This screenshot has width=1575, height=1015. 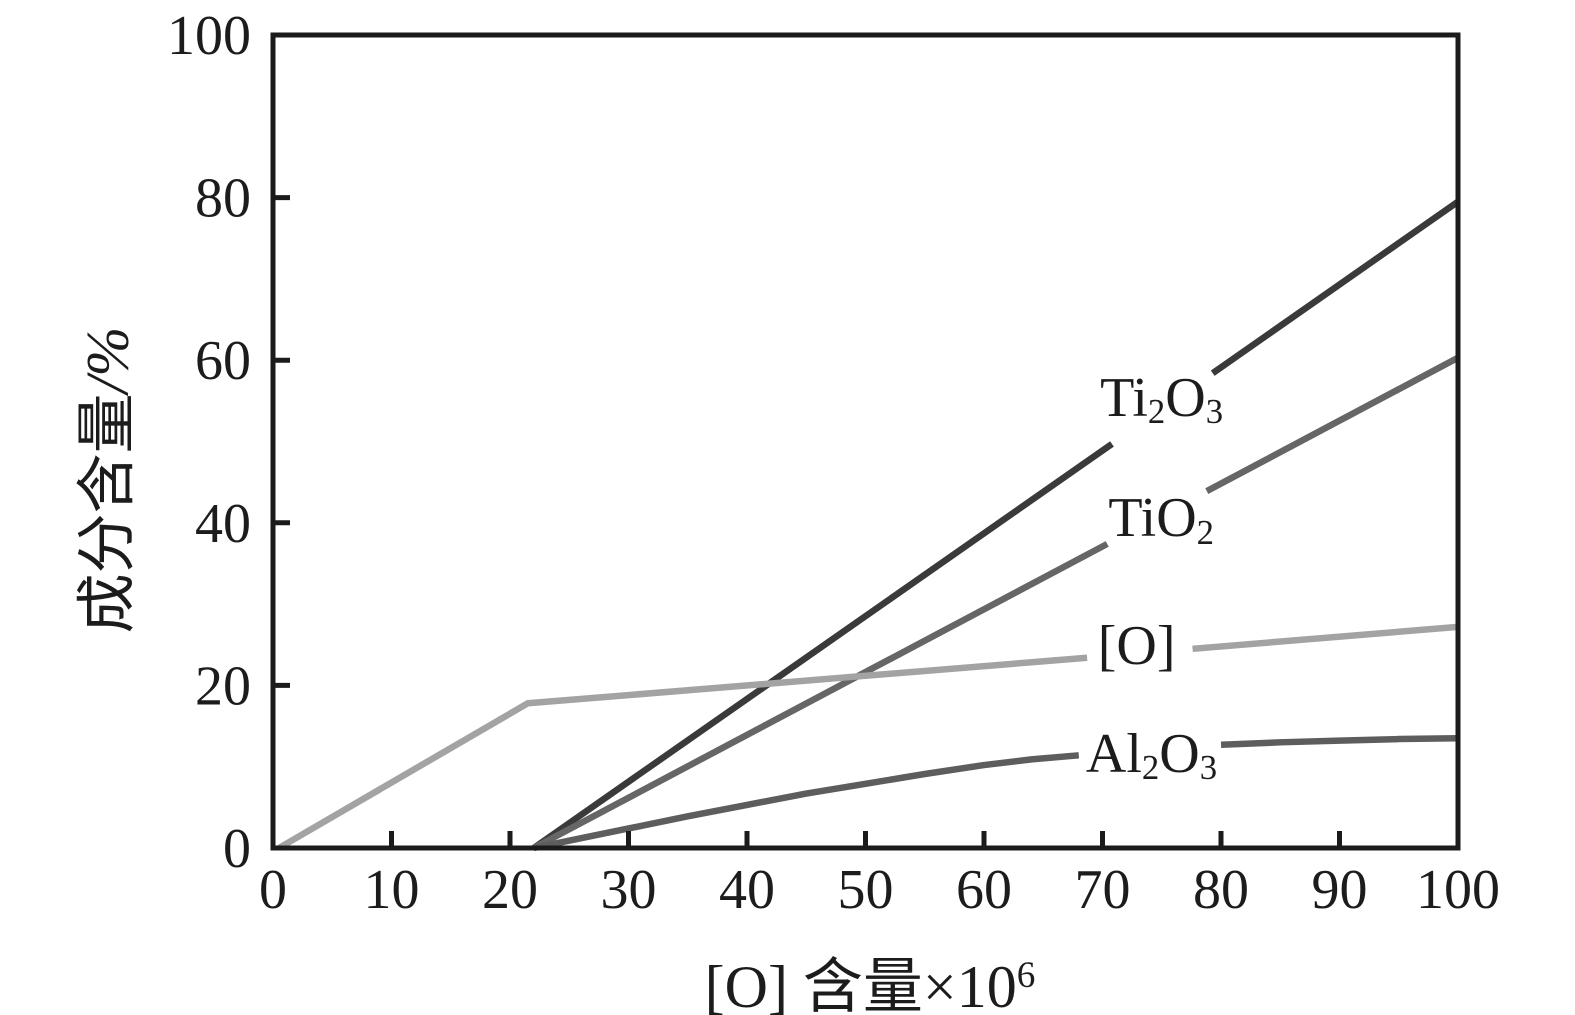 I want to click on x-tick-label: 60, so click(x=984, y=890).